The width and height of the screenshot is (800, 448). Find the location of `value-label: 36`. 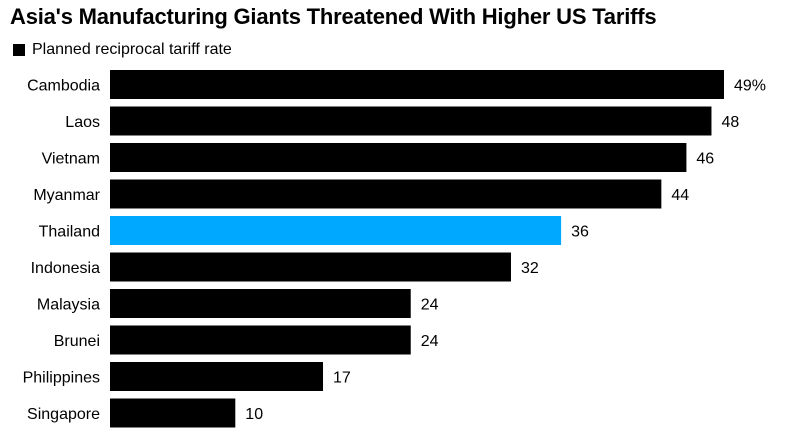

value-label: 36 is located at coordinates (580, 232).